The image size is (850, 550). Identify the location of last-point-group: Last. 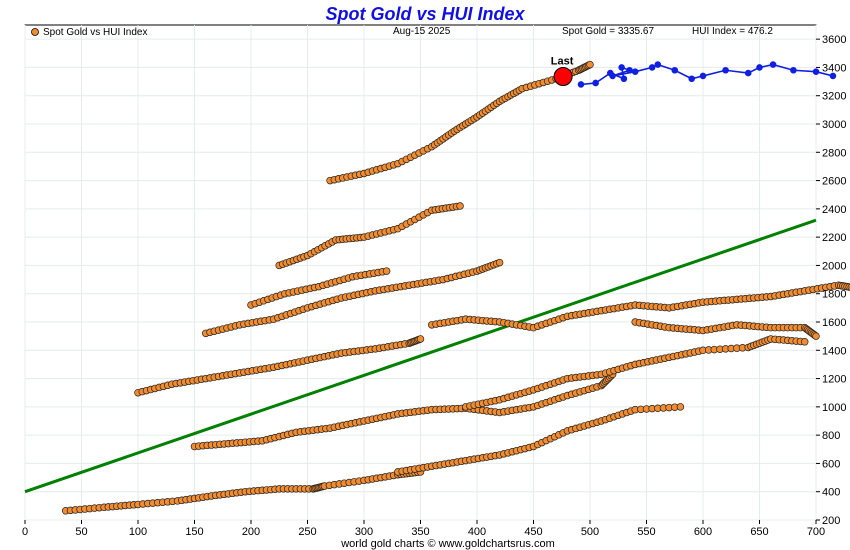
(562, 71).